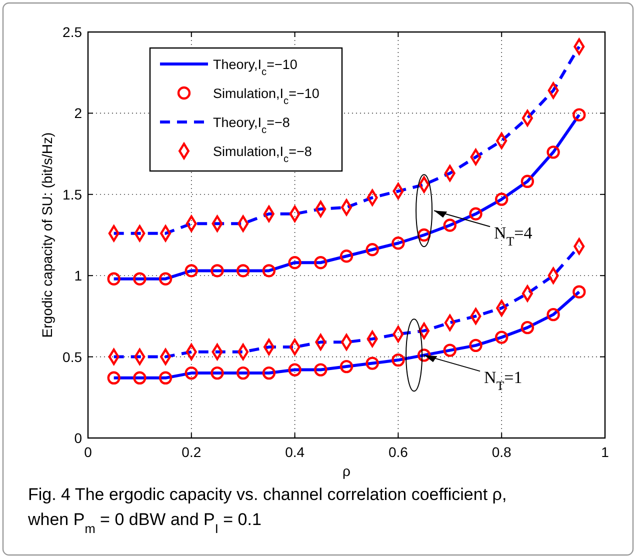 This screenshot has height=558, width=636. I want to click on legend-label: Theory,I$_{c}$=−10, so click(255, 67).